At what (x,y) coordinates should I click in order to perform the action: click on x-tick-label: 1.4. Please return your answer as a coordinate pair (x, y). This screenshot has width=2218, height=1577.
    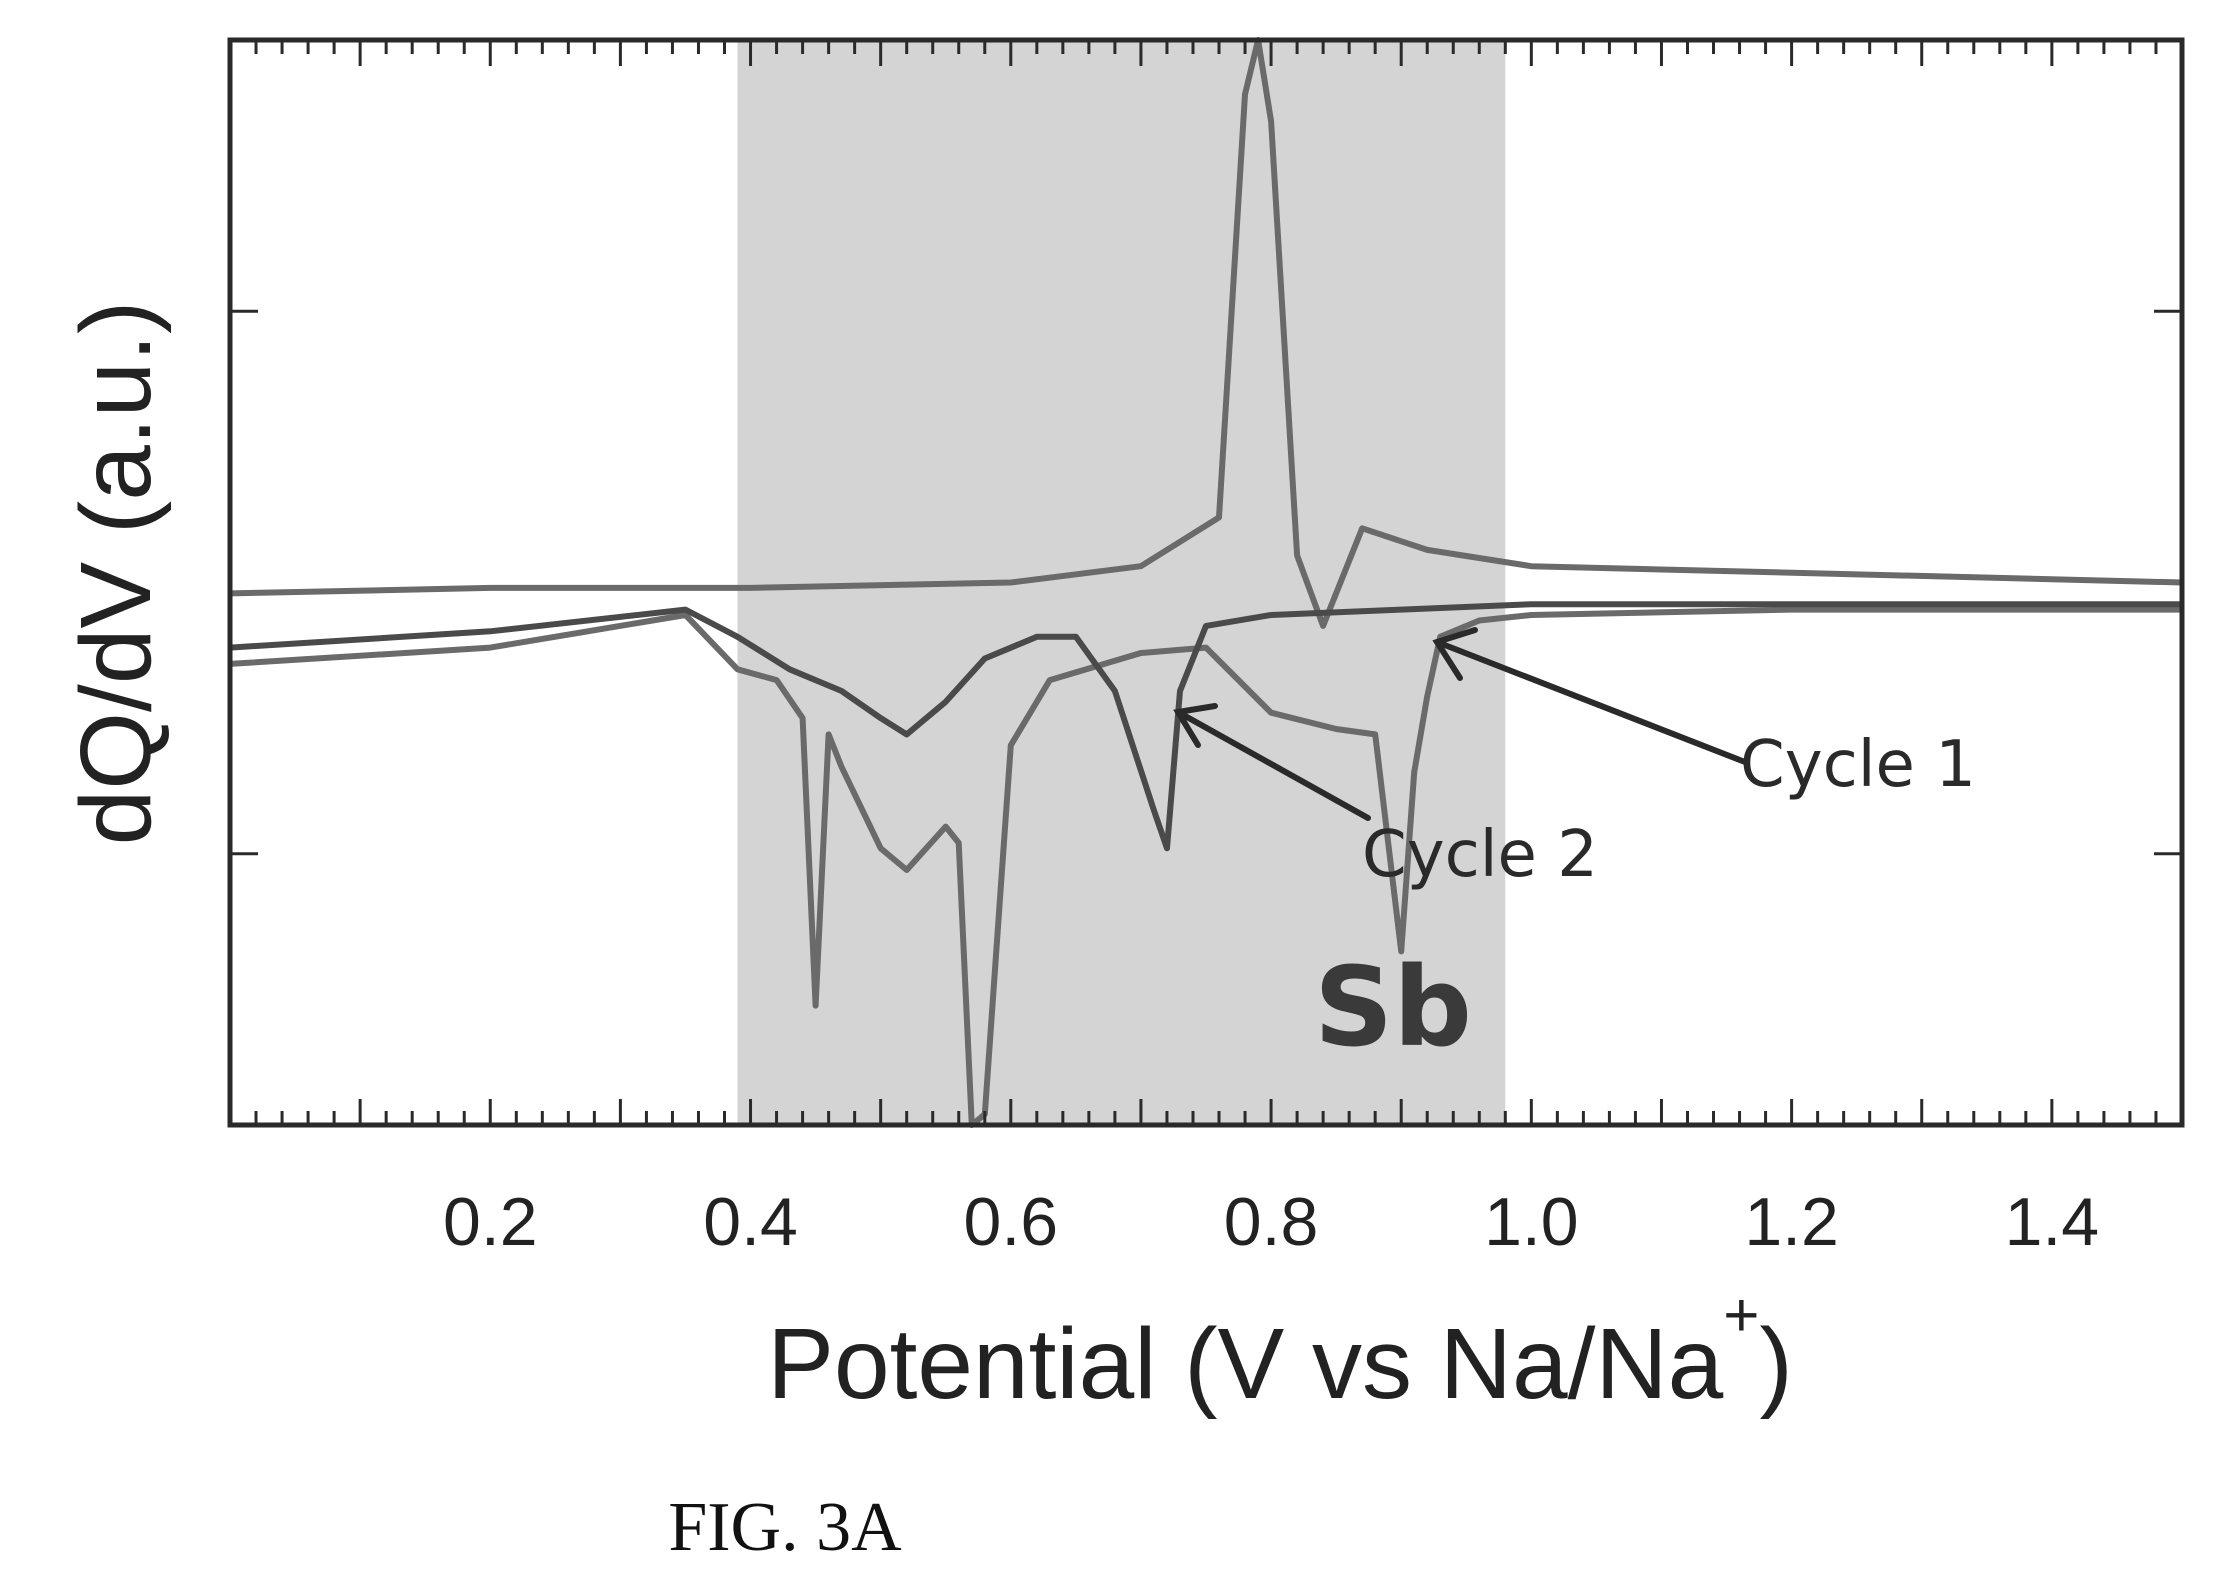
    Looking at the image, I should click on (2052, 1222).